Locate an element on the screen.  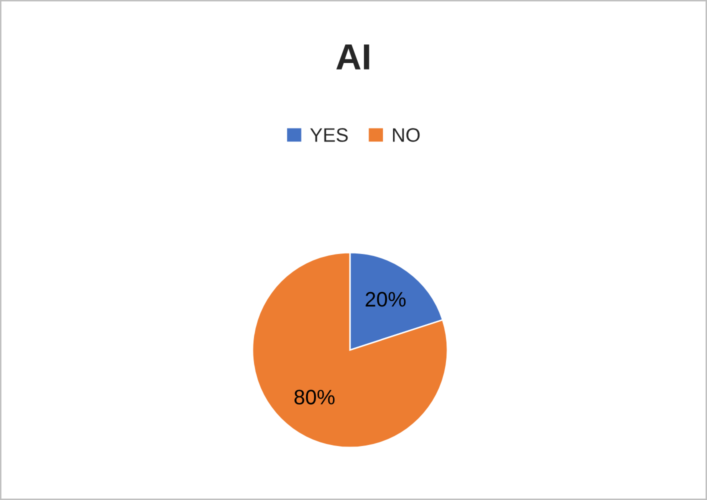
legend-label: NO is located at coordinates (406, 135).